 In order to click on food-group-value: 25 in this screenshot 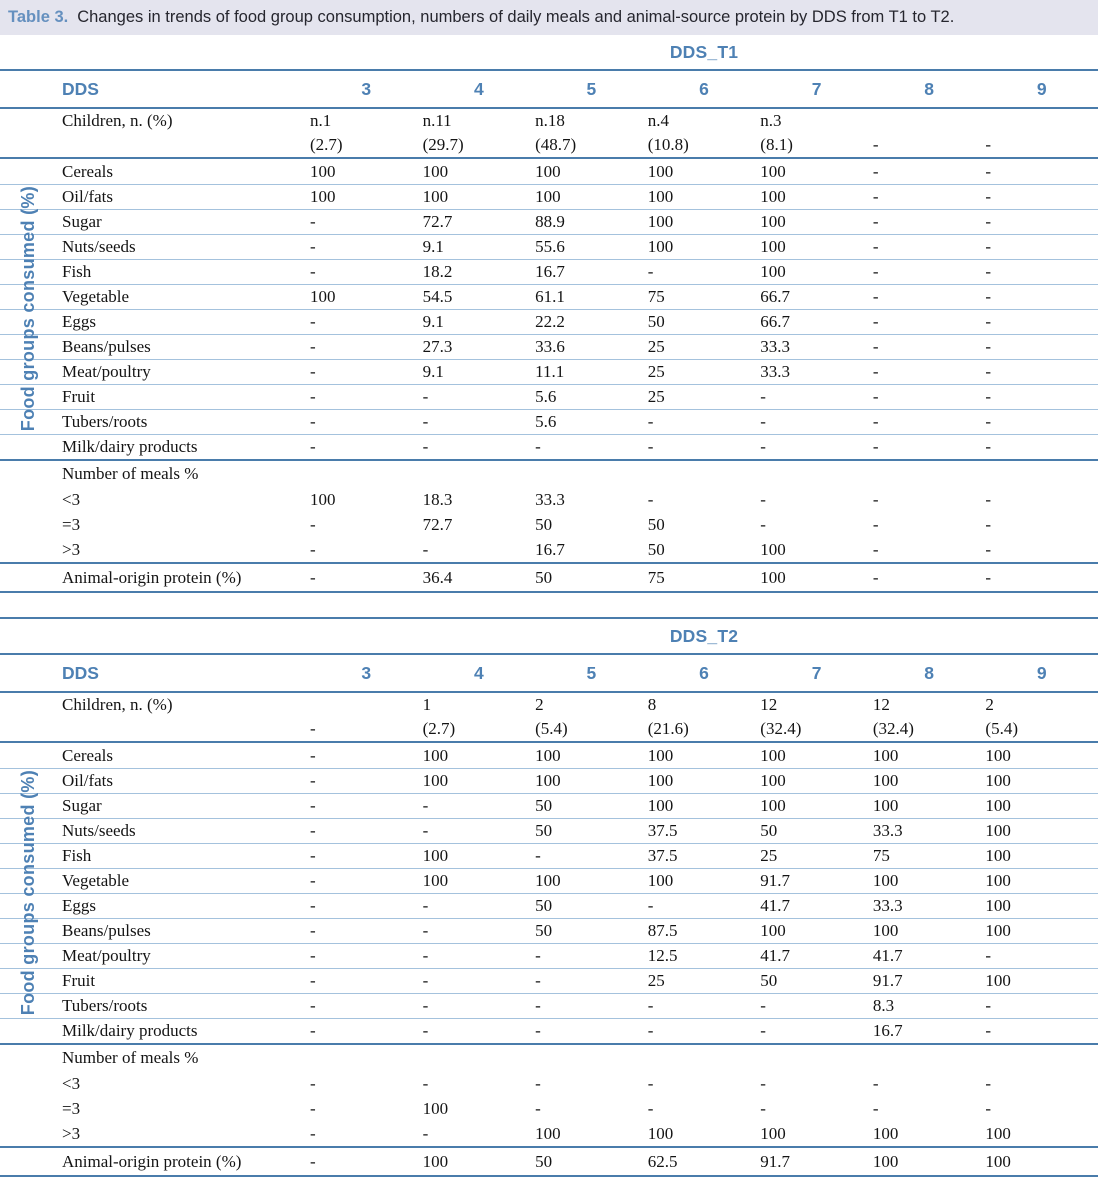, I will do `click(656, 396)`.